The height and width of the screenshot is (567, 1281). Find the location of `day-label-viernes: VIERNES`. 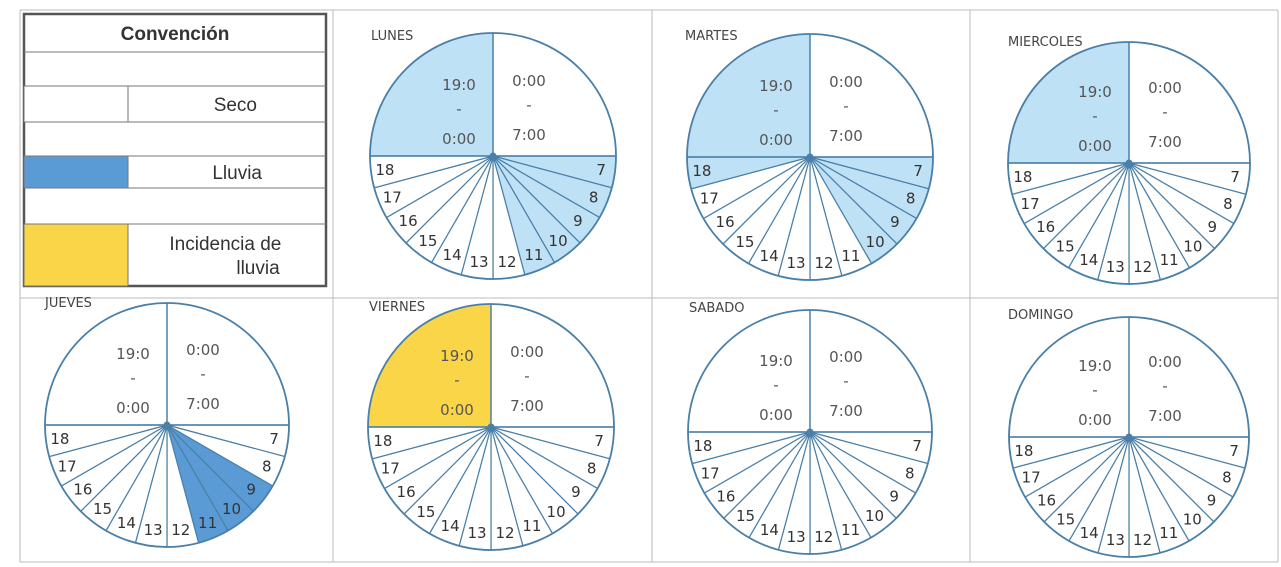

day-label-viernes: VIERNES is located at coordinates (397, 307).